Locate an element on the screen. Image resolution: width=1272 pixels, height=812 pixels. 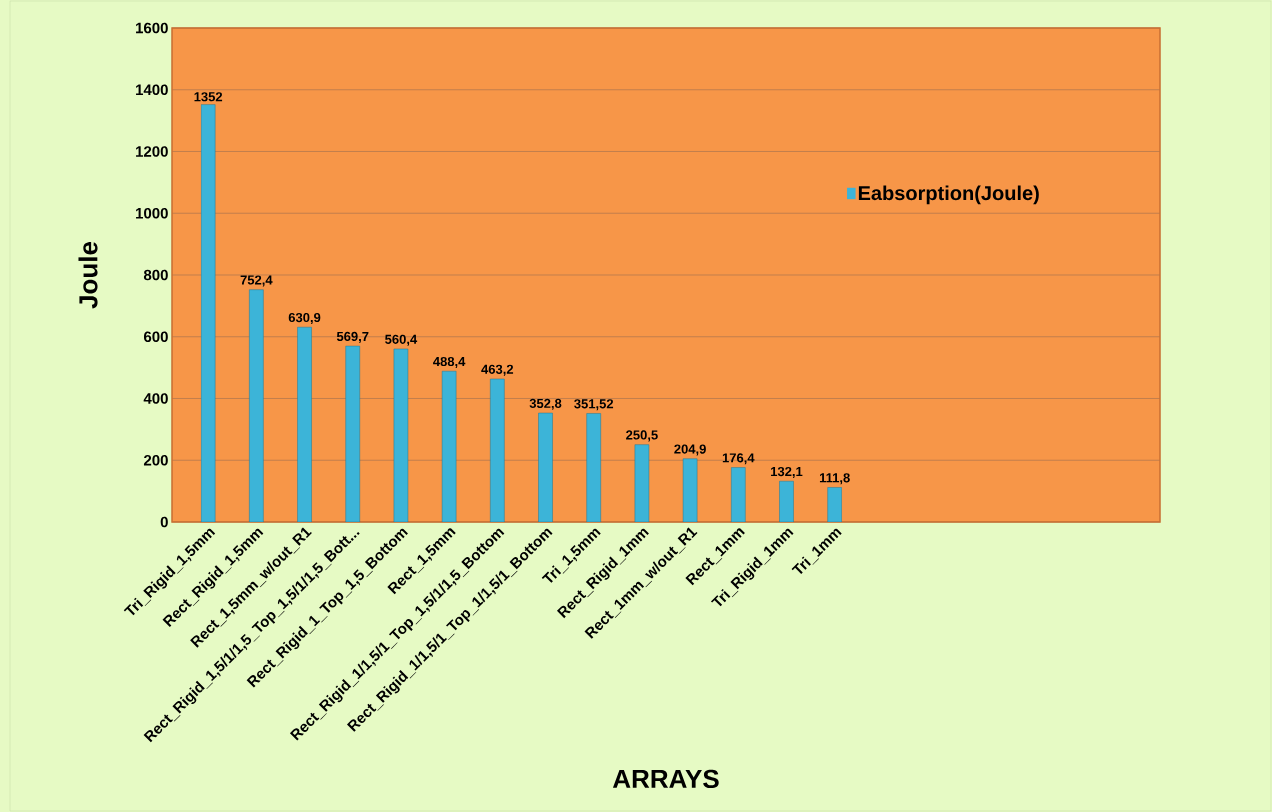
data-label: 176,4 is located at coordinates (738, 459).